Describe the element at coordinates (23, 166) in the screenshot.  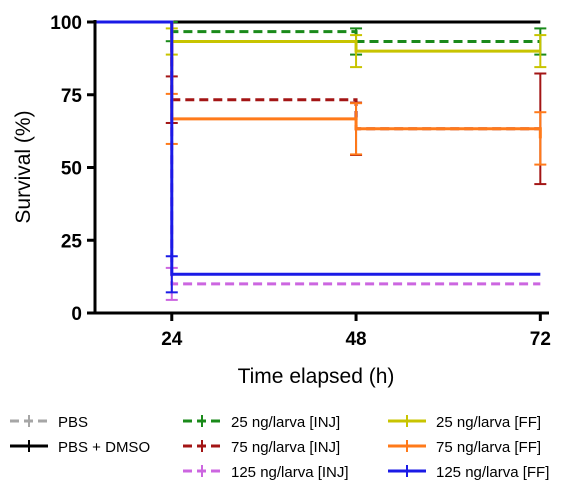
I see `y-axis-title: Survival (%)` at that location.